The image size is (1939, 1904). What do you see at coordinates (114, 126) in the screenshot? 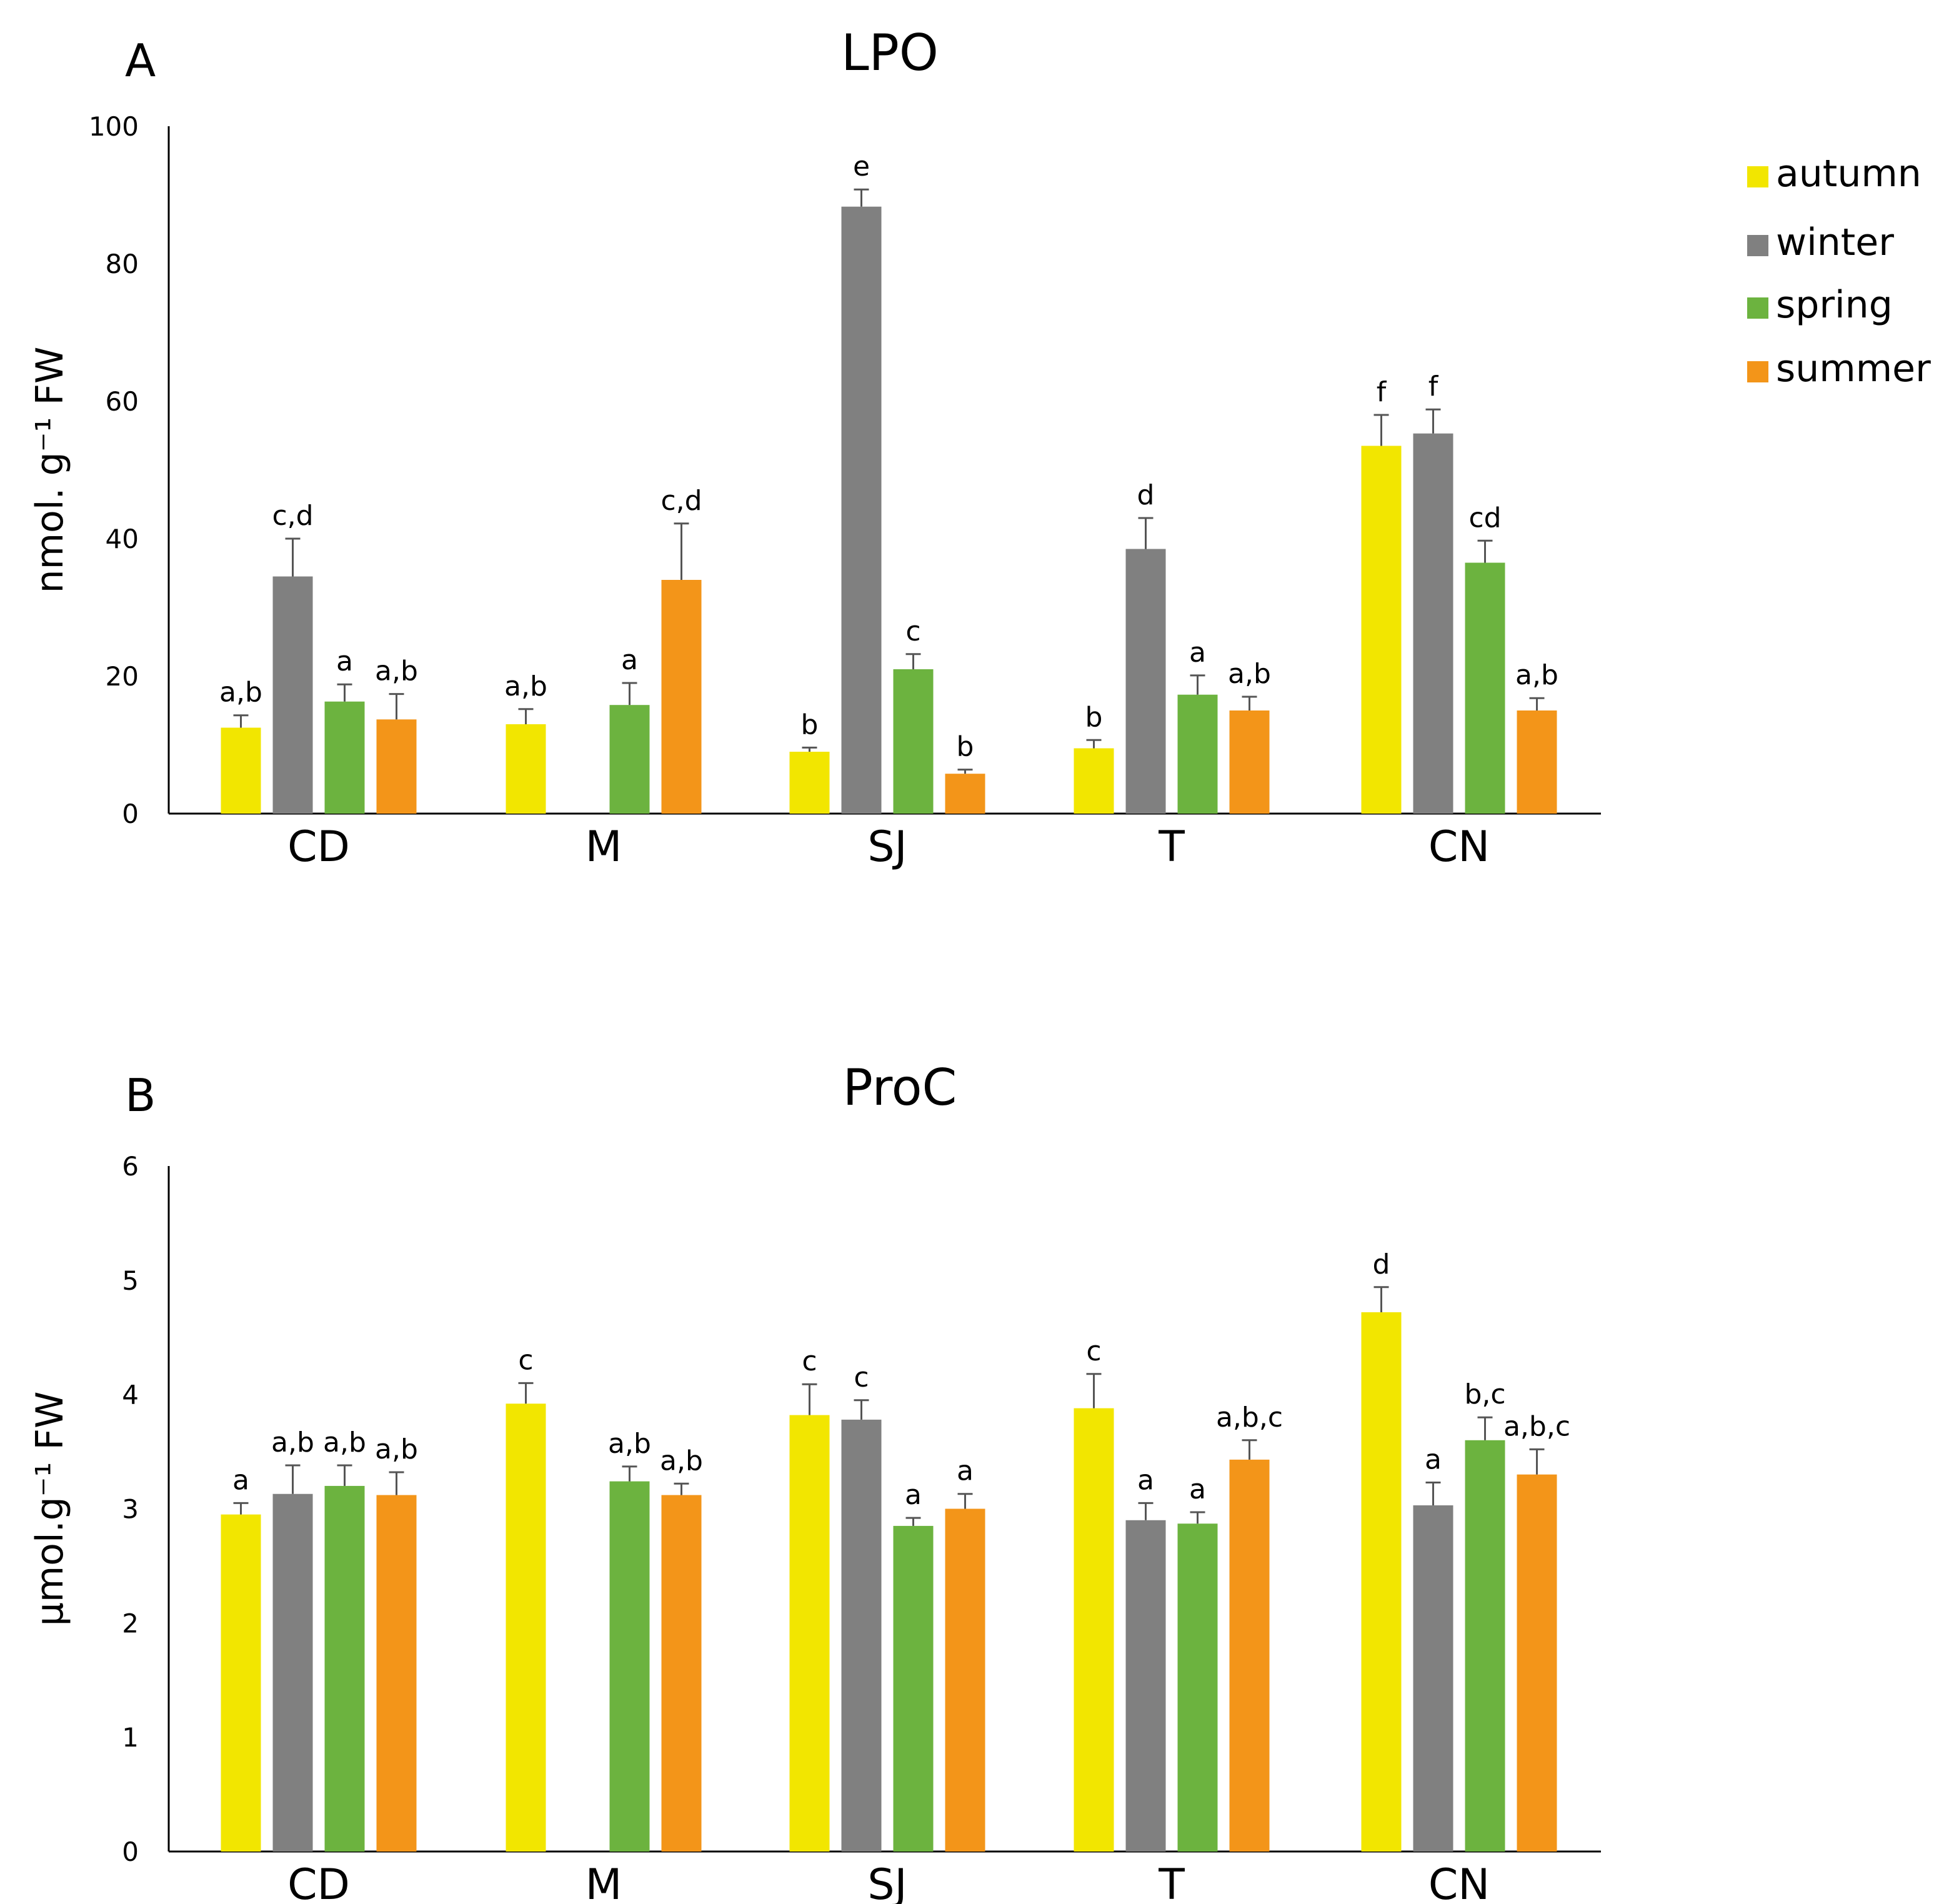
I see `y-tick-label: 100` at bounding box center [114, 126].